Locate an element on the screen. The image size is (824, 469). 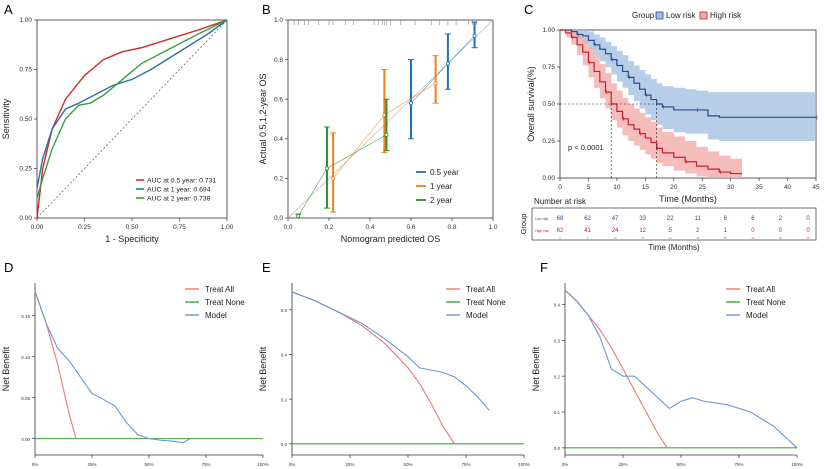
x-tick-label: 5 is located at coordinates (589, 187).